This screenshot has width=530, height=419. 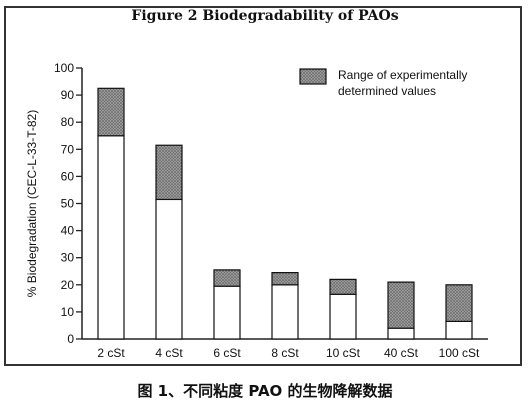 I want to click on y-tick-label: 60, so click(x=68, y=176).